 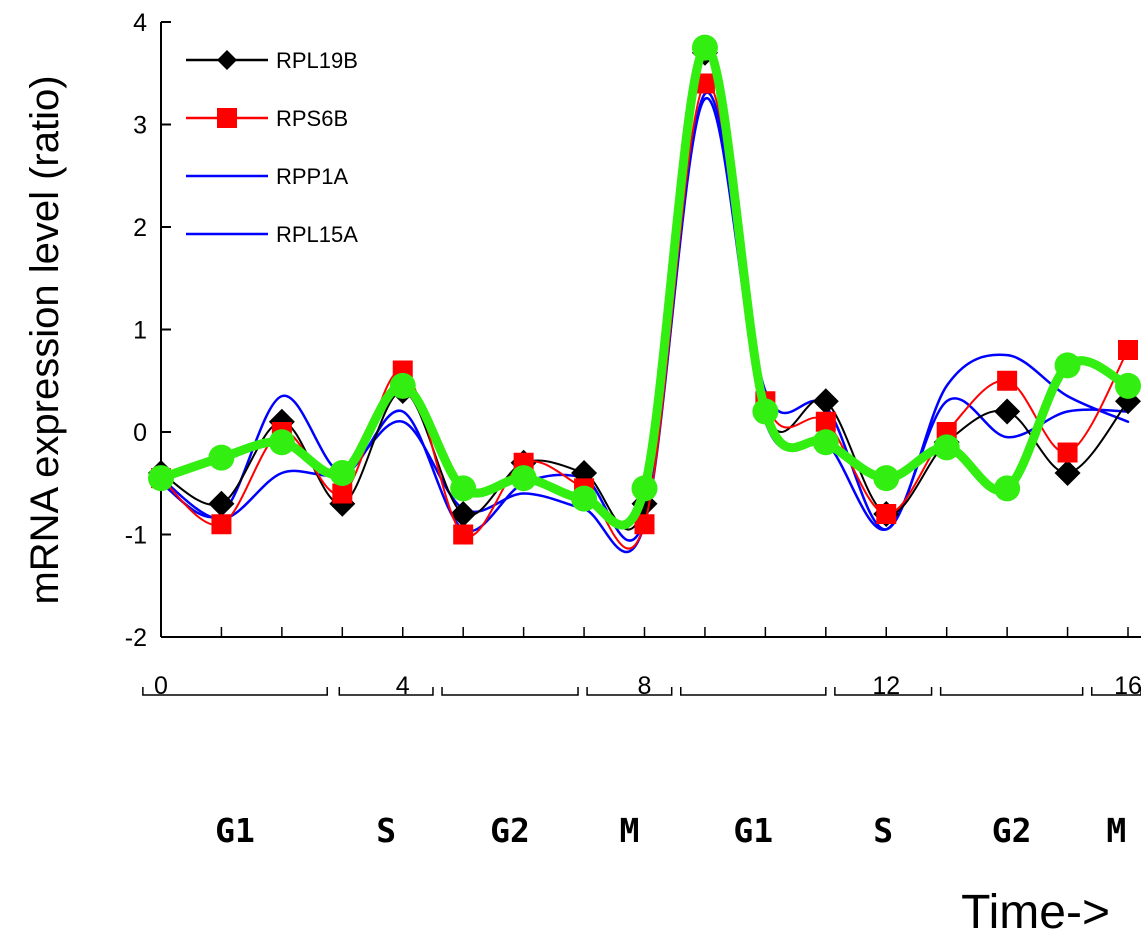 I want to click on legend-label: RPL15A, so click(x=317, y=234).